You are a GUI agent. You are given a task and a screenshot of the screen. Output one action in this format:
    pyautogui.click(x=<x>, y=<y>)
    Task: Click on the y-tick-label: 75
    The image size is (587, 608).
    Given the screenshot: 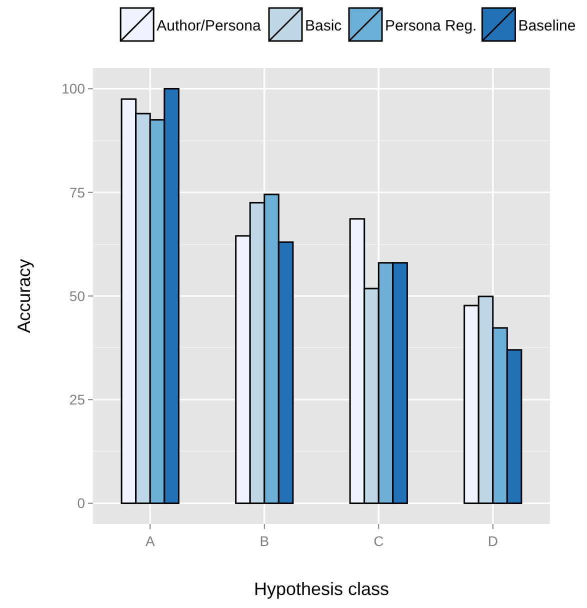 What is the action you would take?
    pyautogui.click(x=77, y=192)
    